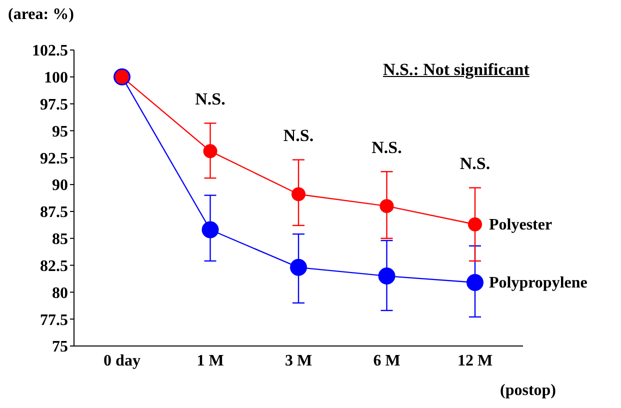 The image size is (621, 408). What do you see at coordinates (50, 51) in the screenshot?
I see `y-tick-label: 102.5` at bounding box center [50, 51].